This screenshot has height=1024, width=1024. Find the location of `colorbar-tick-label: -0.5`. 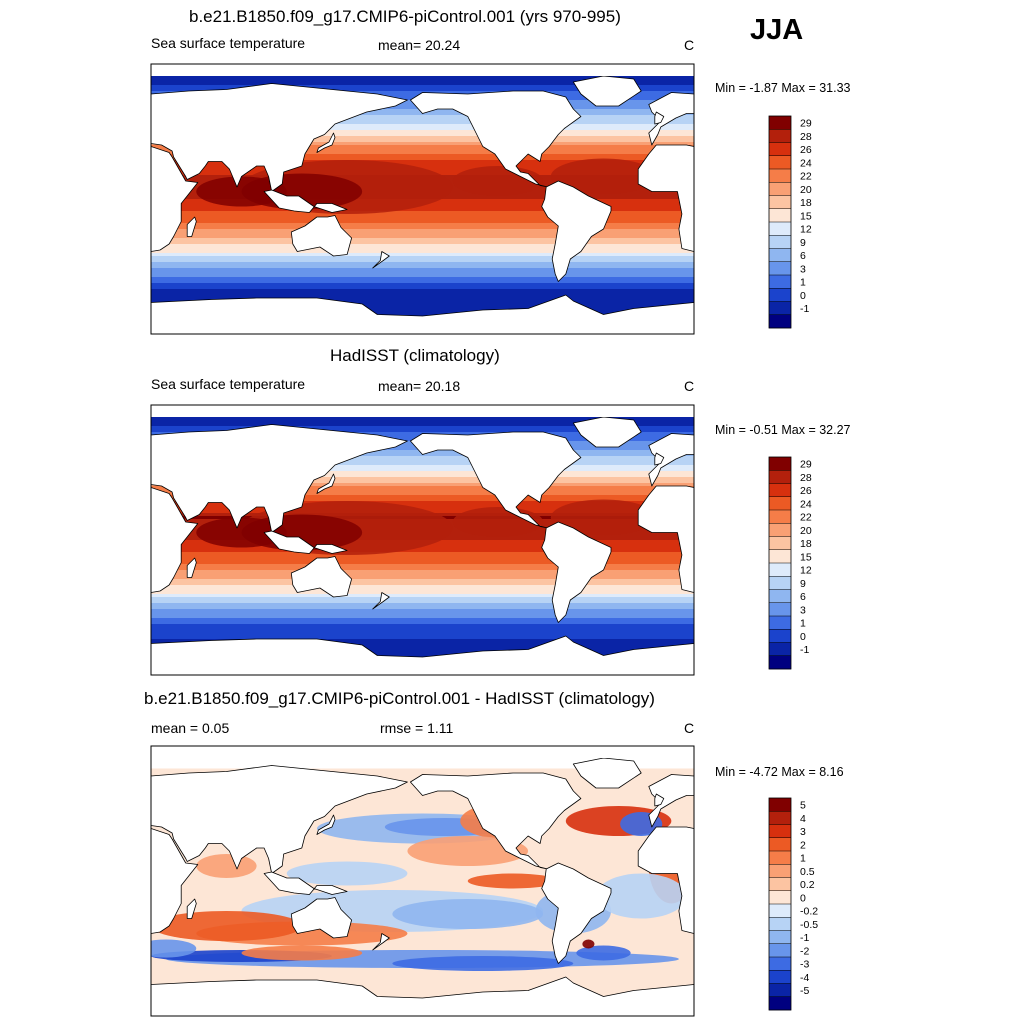

colorbar-tick-label: -0.5 is located at coordinates (809, 925).